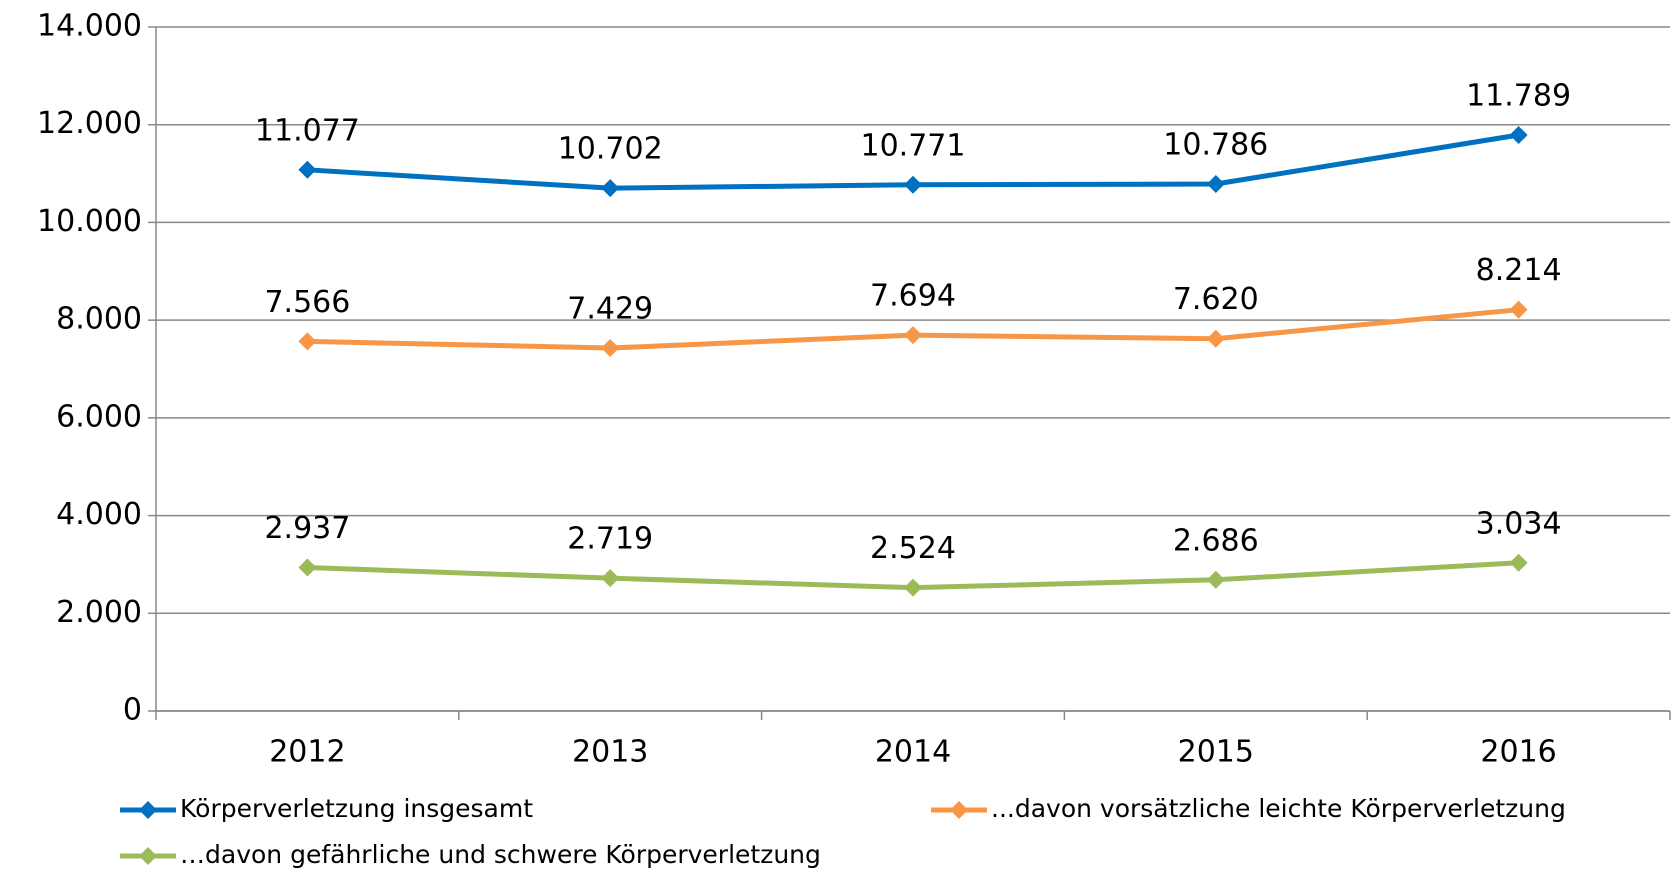  Describe the element at coordinates (1215, 145) in the screenshot. I see `data-label: 10.786` at that location.